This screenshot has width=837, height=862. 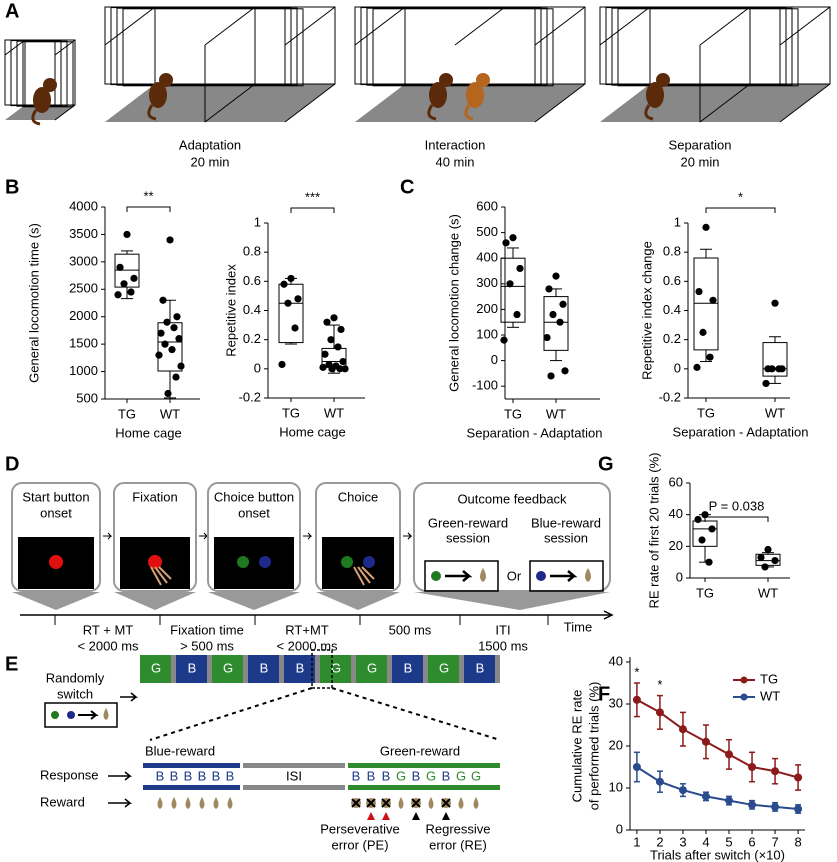 What do you see at coordinates (672, 309) in the screenshot?
I see `y-tick-label: 0.4` at bounding box center [672, 309].